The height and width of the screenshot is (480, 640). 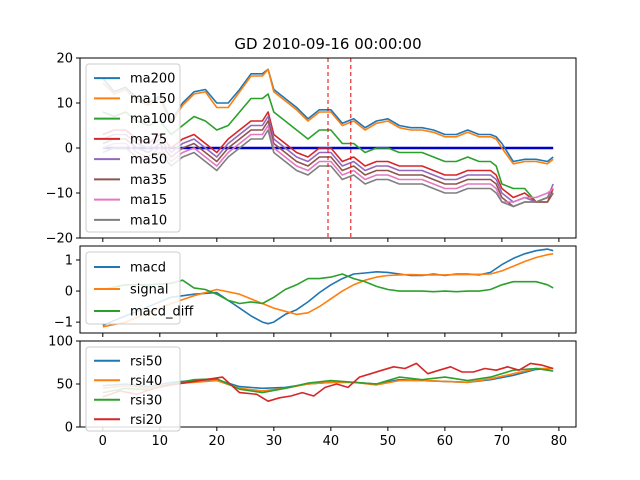 I want to click on y-tick-label: −20, so click(x=59, y=239).